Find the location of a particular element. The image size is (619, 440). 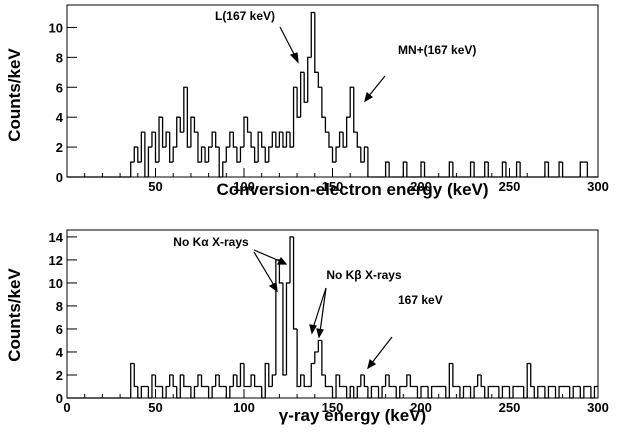

annotation: MN+(167 keV) is located at coordinates (437, 50).